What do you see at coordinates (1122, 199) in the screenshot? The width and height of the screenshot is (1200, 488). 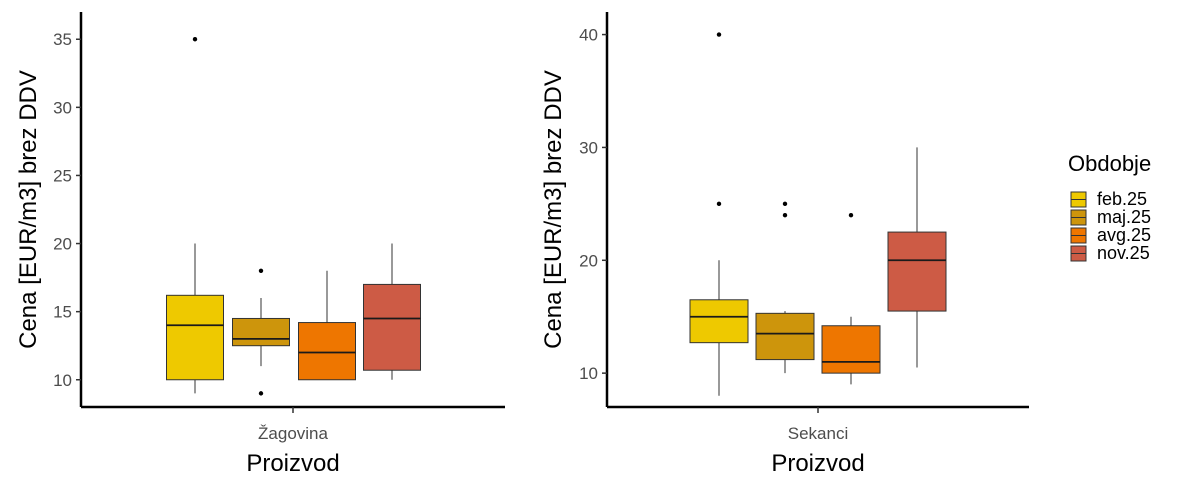 I see `legend-label: feb.25` at bounding box center [1122, 199].